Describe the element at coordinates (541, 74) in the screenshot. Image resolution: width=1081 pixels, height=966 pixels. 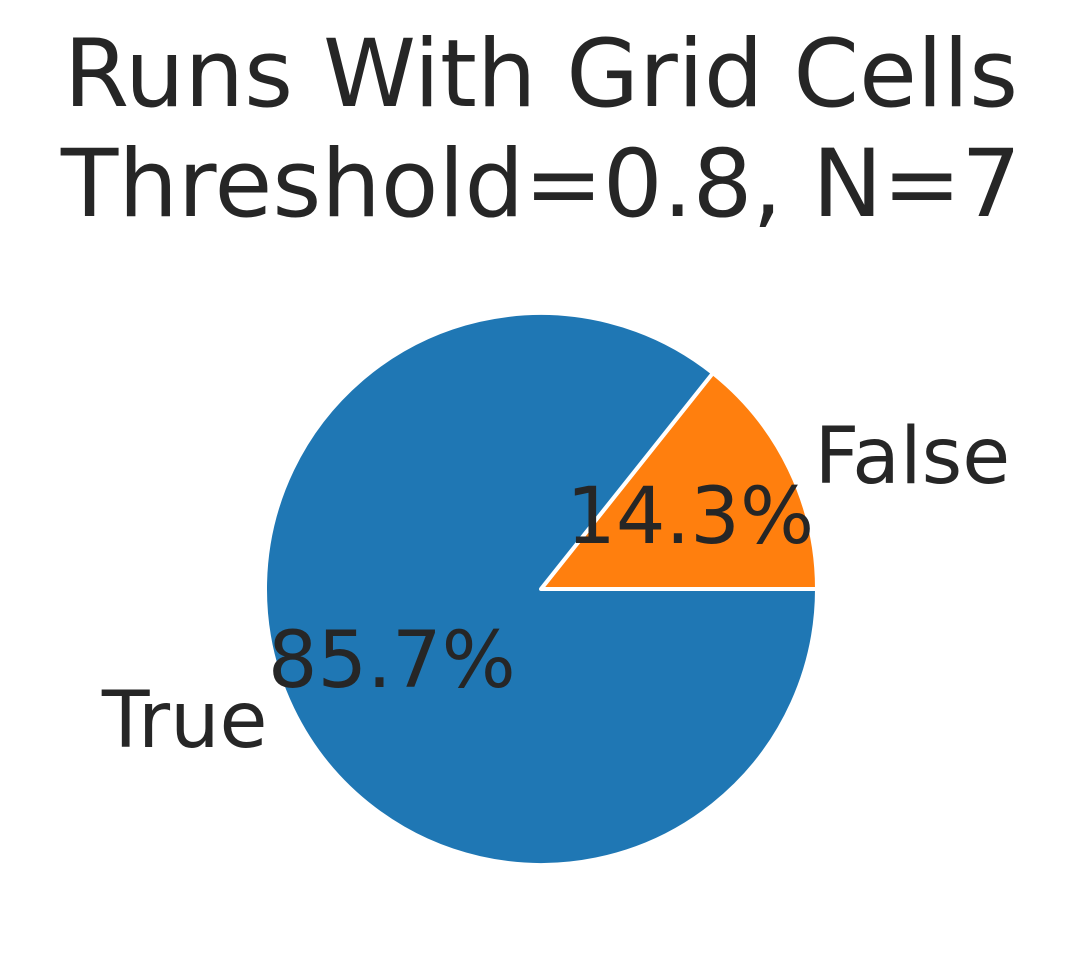
I see `chart-title-line-1: Runs With Grid Cells` at that location.